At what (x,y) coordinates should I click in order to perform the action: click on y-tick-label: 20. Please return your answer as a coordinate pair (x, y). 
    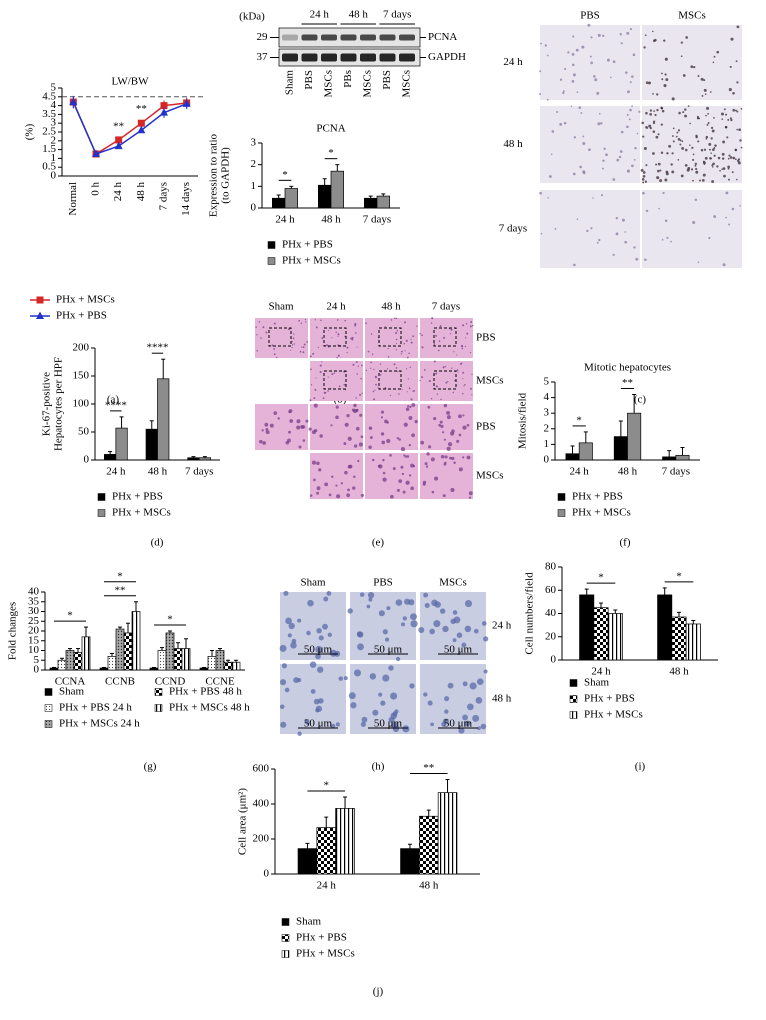
    Looking at the image, I should click on (551, 636).